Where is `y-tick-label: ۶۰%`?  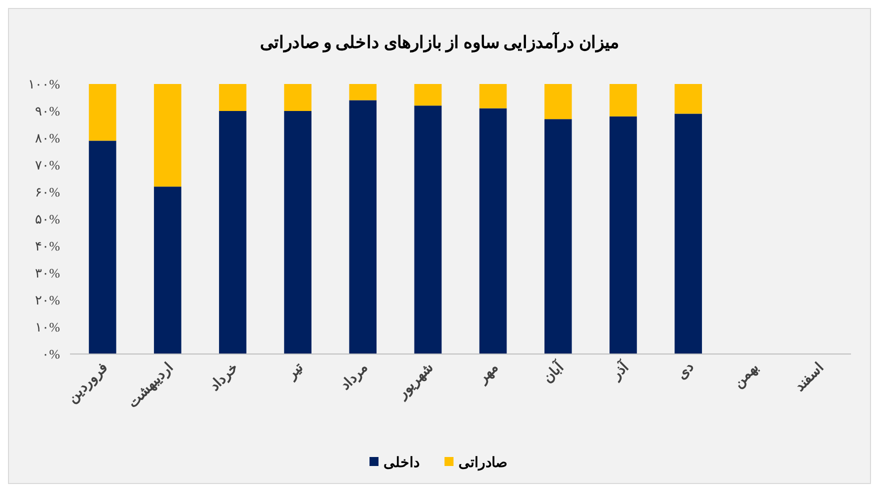 y-tick-label: ۶۰% is located at coordinates (47, 192).